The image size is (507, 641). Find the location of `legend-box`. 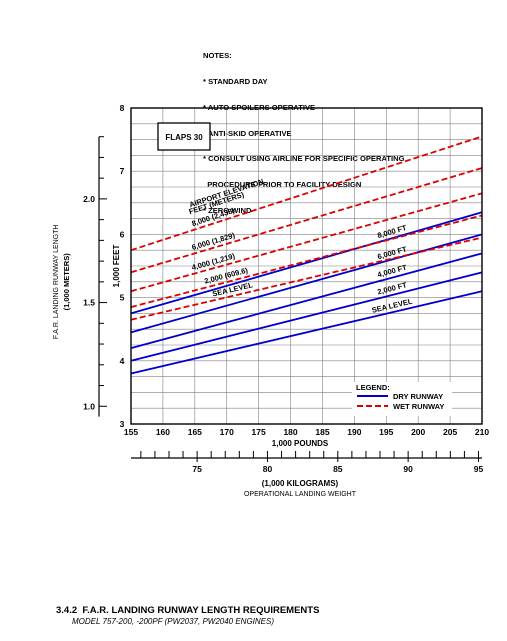

legend-box is located at coordinates (402, 399).